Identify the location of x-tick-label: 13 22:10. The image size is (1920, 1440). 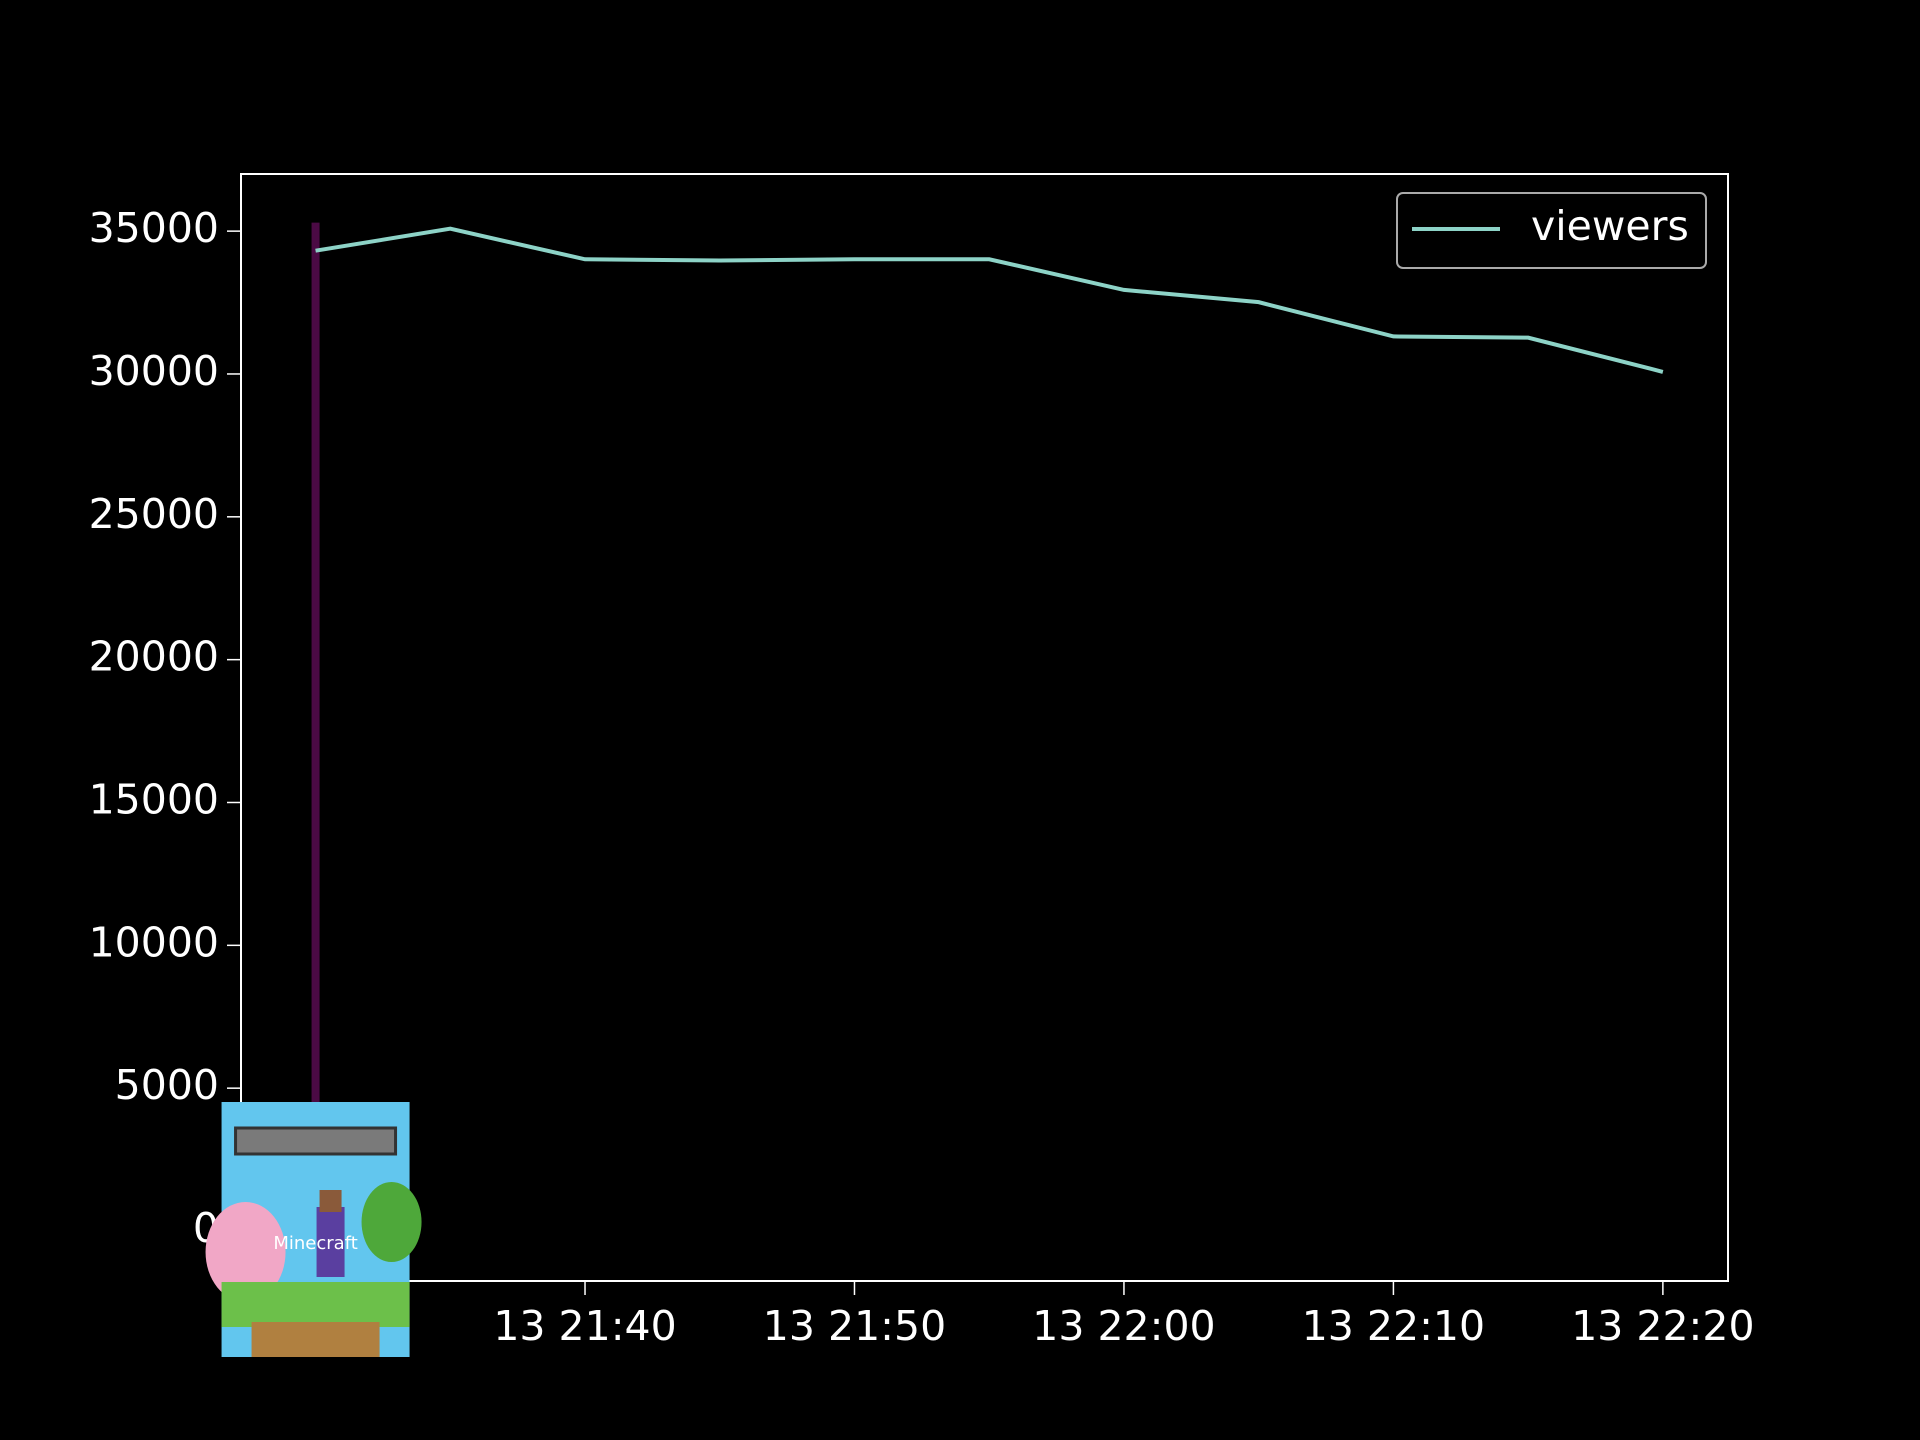
(1393, 1326).